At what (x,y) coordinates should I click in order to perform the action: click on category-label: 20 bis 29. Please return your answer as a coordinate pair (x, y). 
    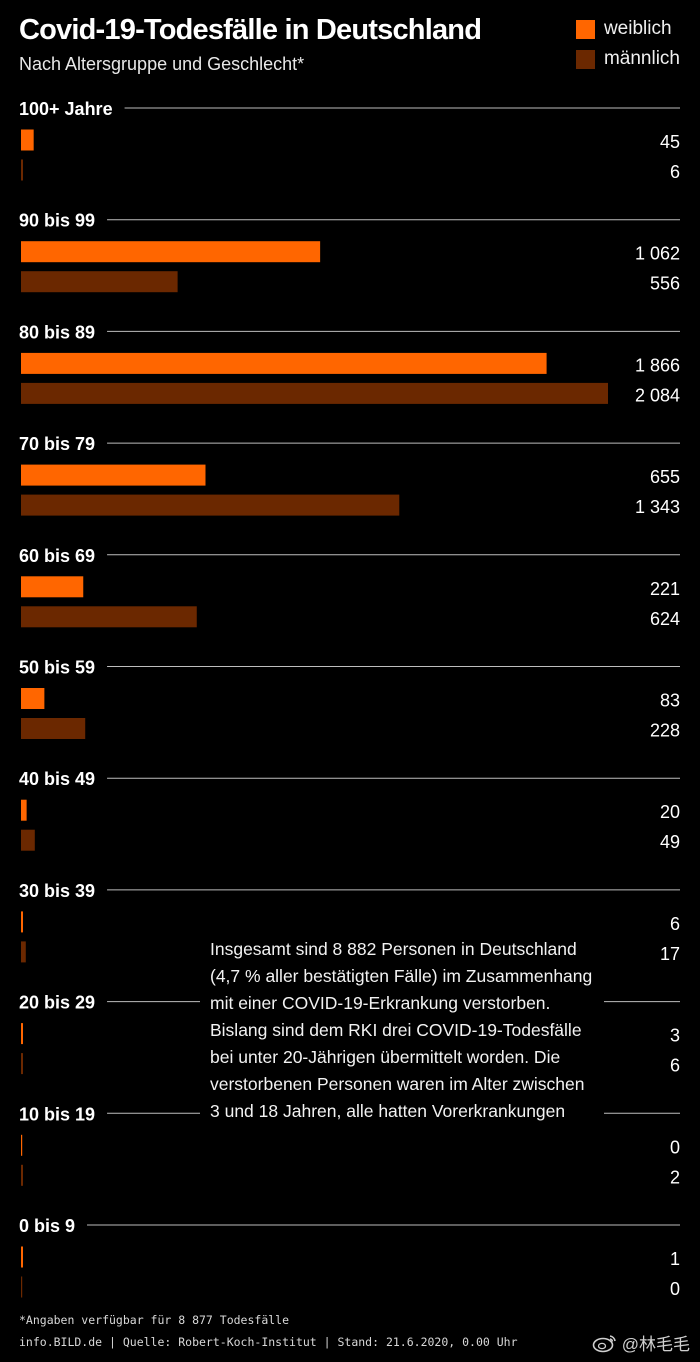
    Looking at the image, I should click on (57, 1003).